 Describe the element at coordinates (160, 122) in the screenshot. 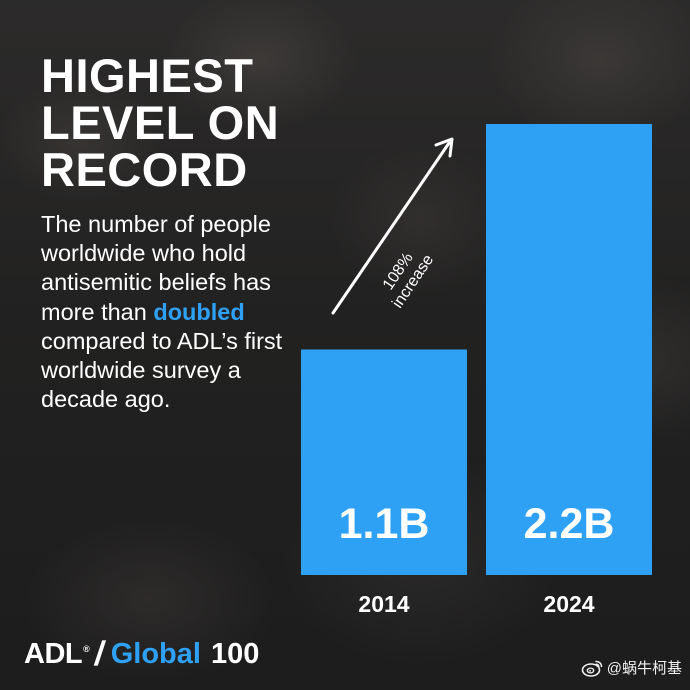

I see `headline-line: LEVEL ON` at that location.